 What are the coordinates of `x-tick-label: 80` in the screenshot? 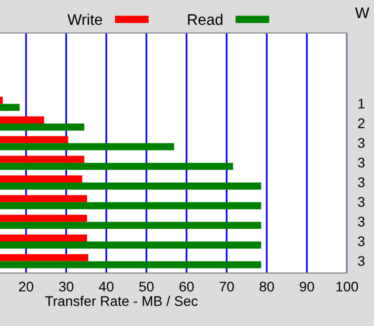 It's located at (267, 287).